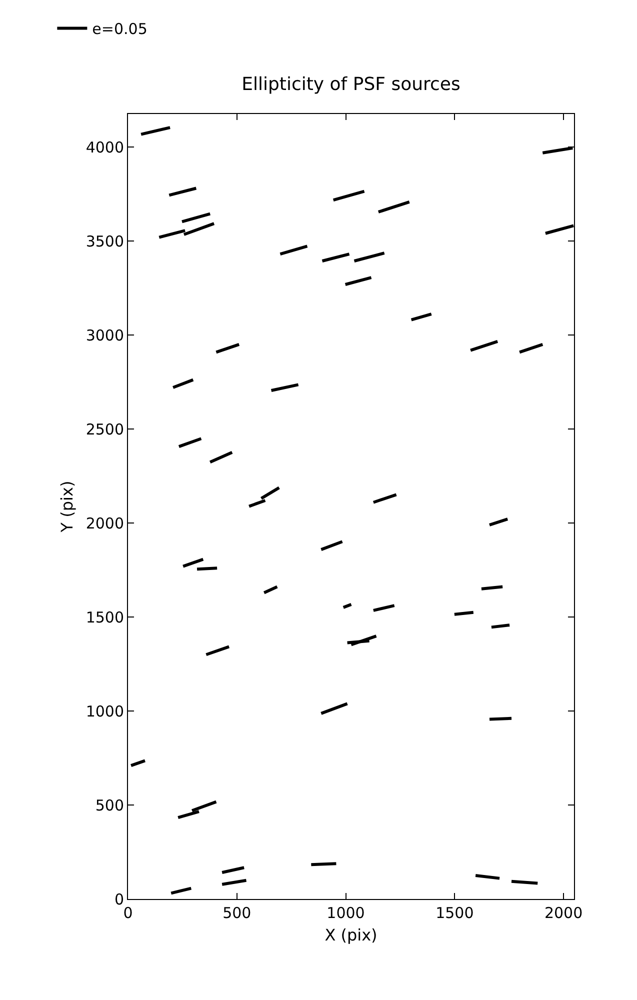  What do you see at coordinates (345, 913) in the screenshot?
I see `x-tick-label: 1000` at bounding box center [345, 913].